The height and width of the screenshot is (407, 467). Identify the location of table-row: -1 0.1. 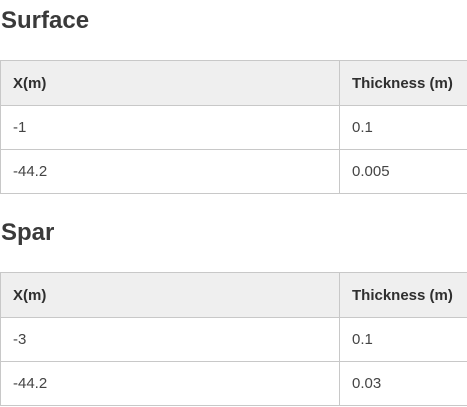
(233, 127).